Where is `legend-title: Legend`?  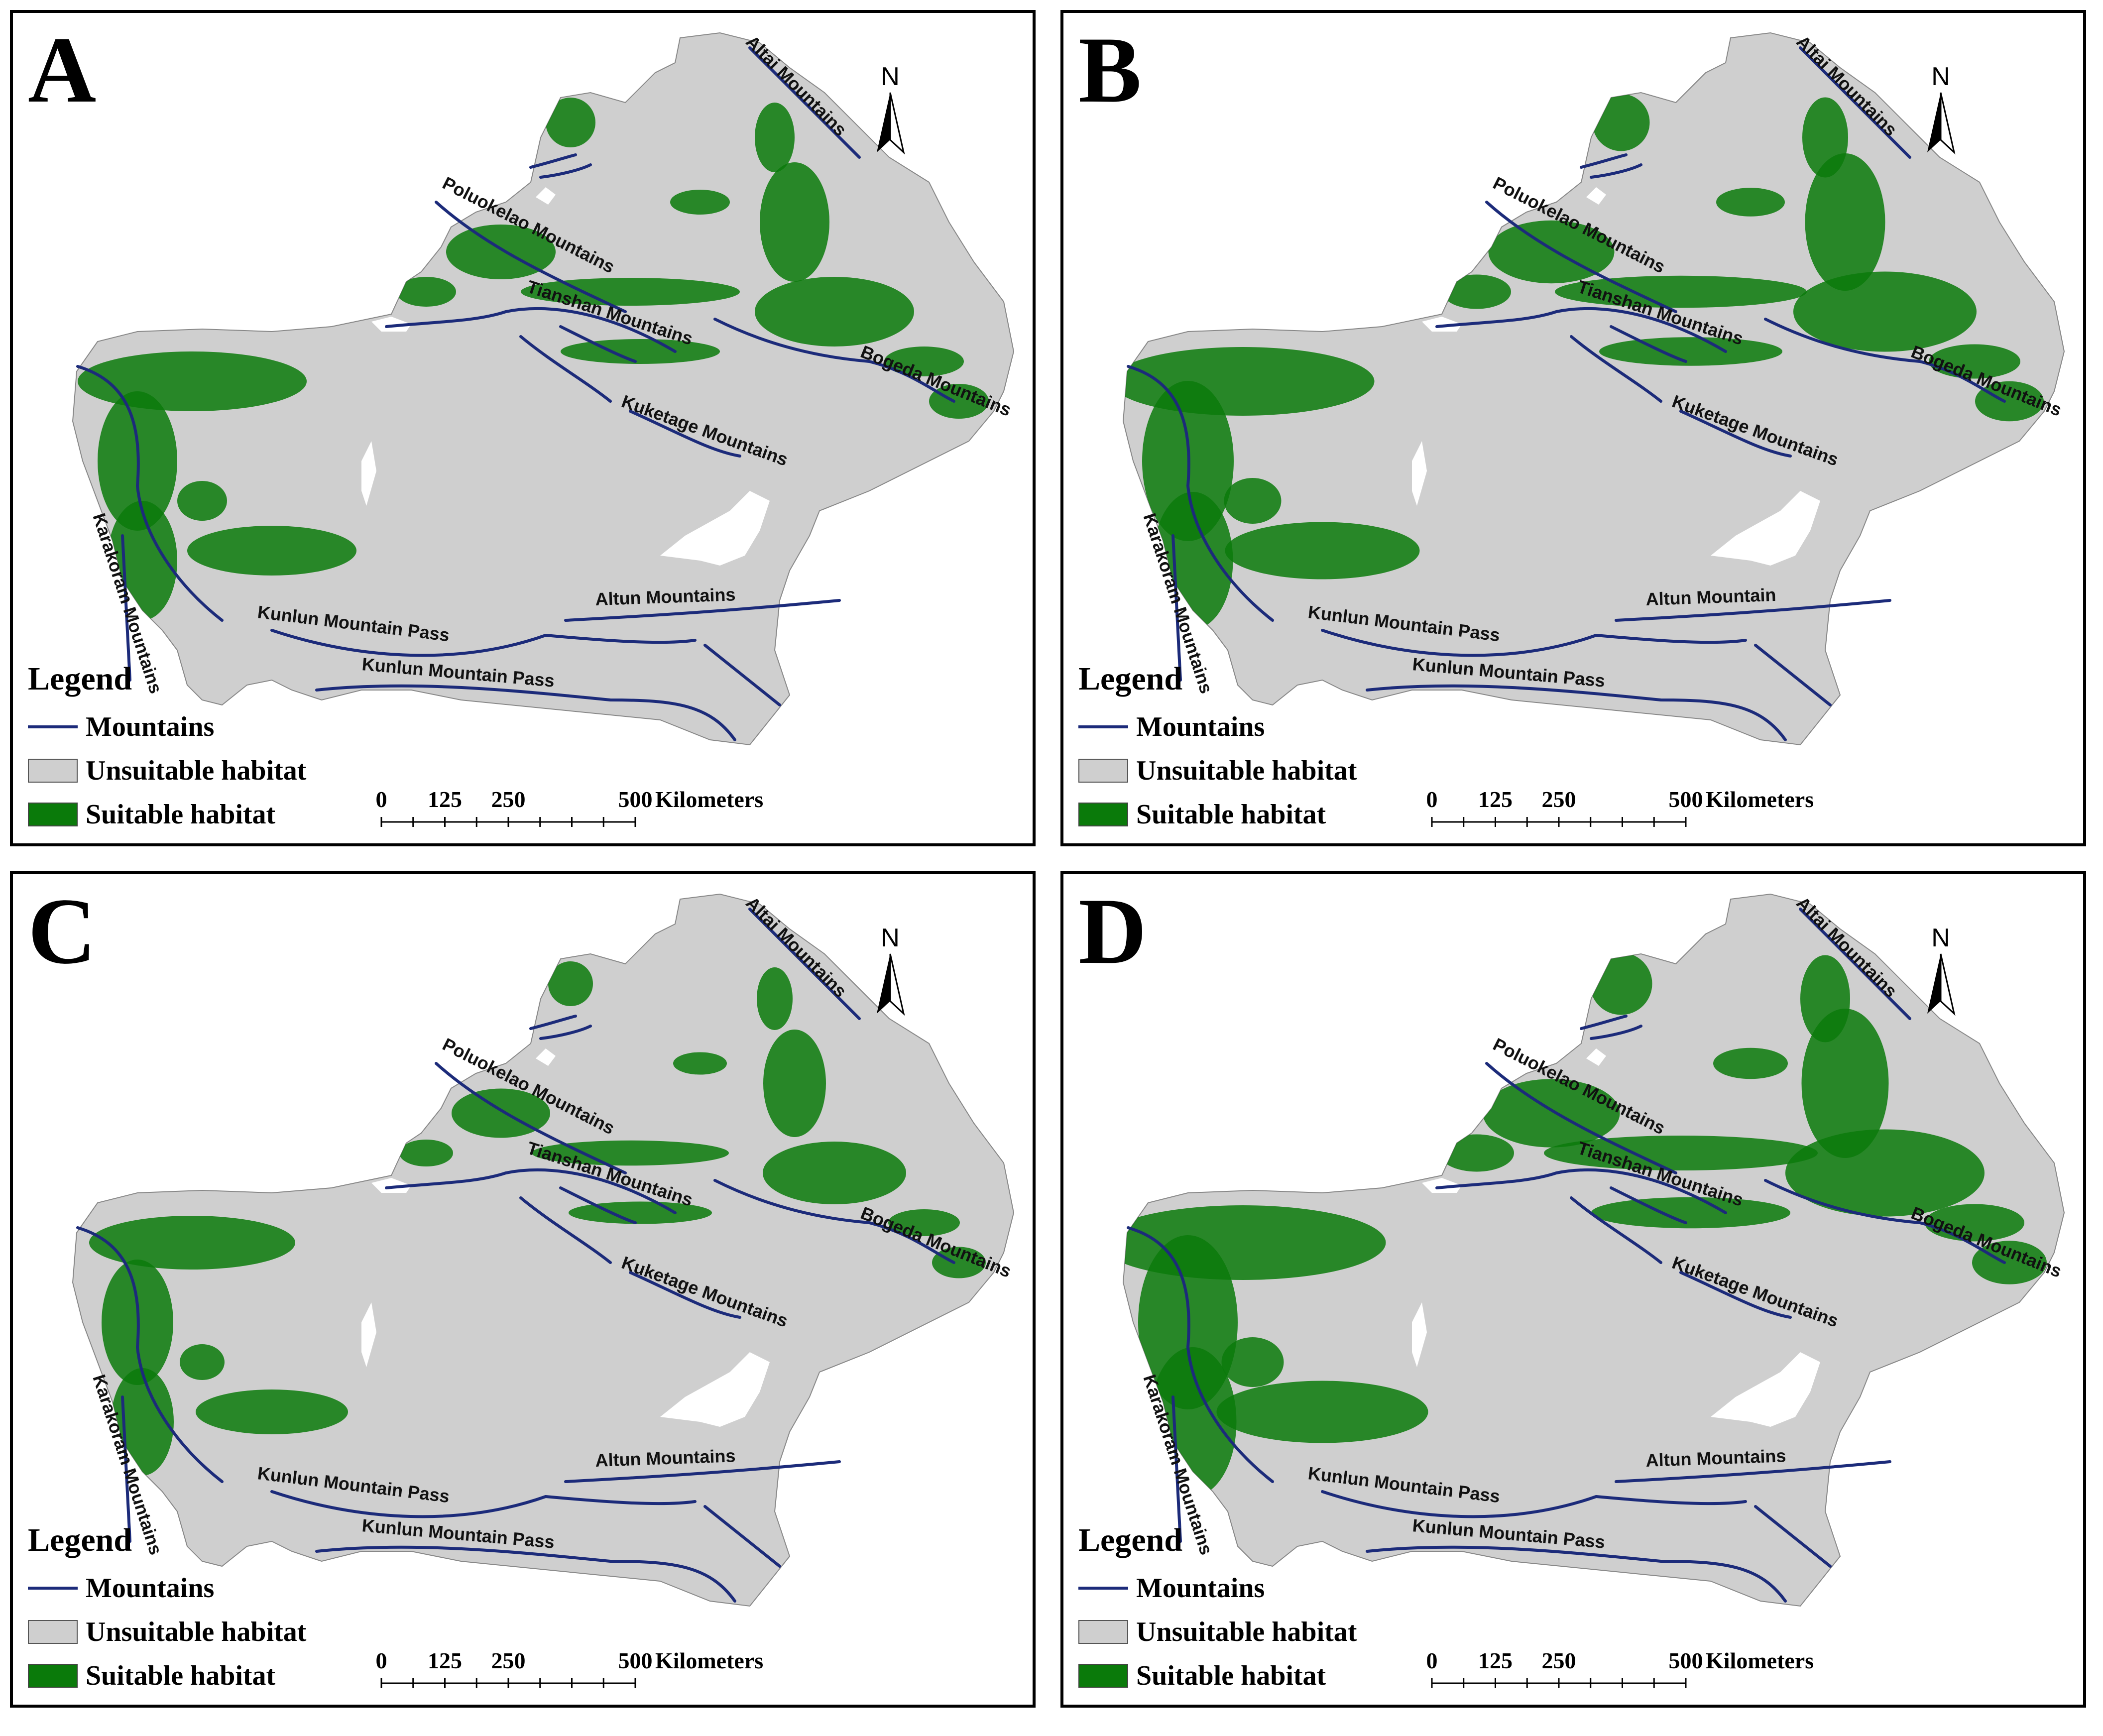
legend-title: Legend is located at coordinates (1130, 679).